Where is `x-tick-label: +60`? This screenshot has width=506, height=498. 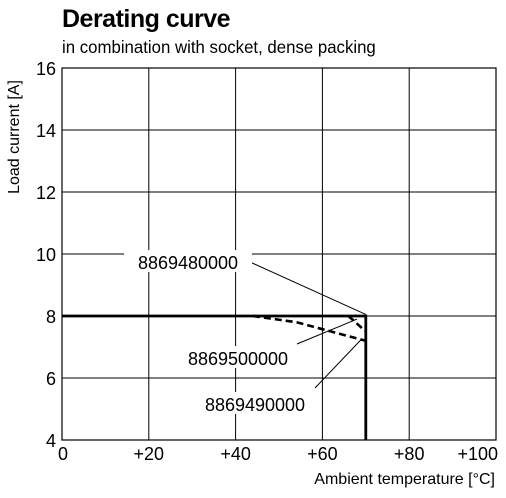 x-tick-label: +60 is located at coordinates (322, 454).